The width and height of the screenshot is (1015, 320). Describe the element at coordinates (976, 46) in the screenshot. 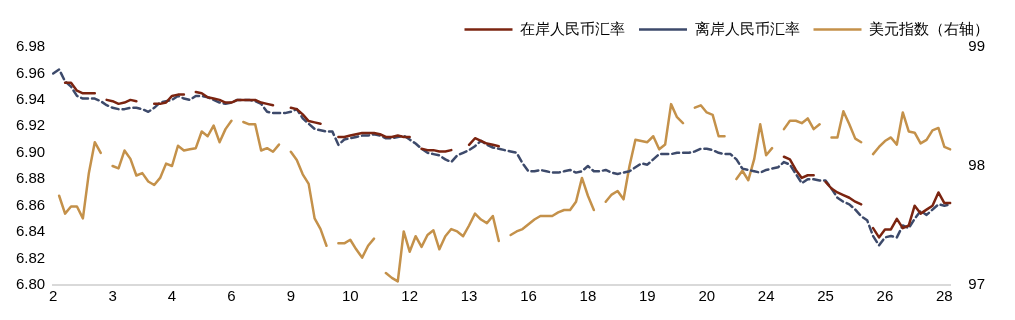

I see `y2-tick-label: 99` at that location.